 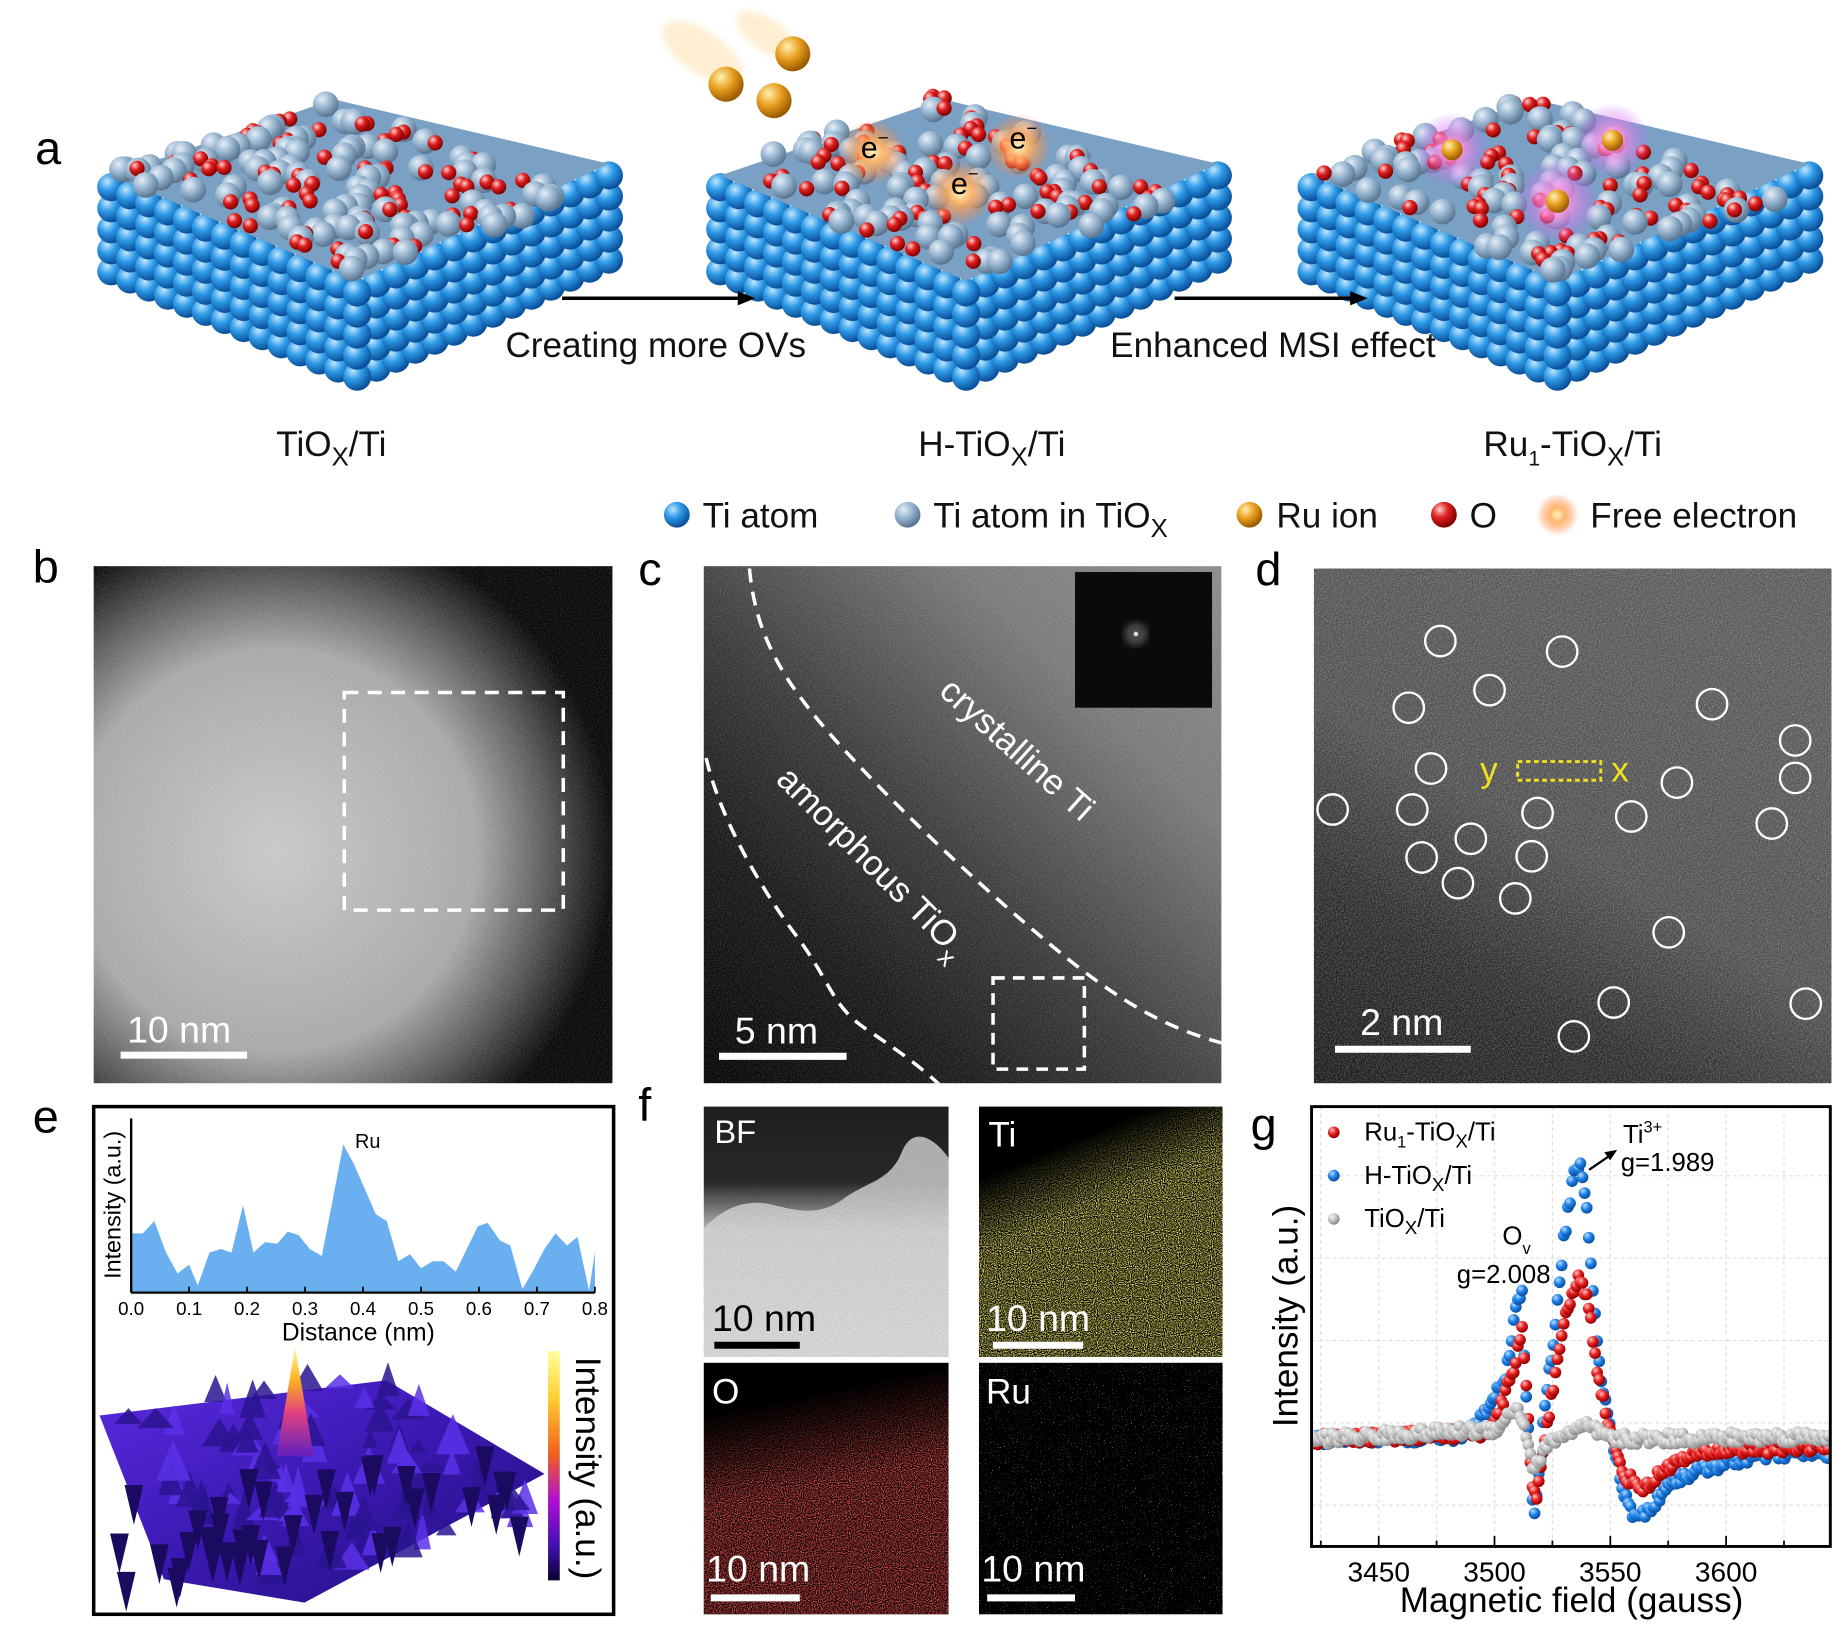 I want to click on legend-label: O, so click(x=1483, y=516).